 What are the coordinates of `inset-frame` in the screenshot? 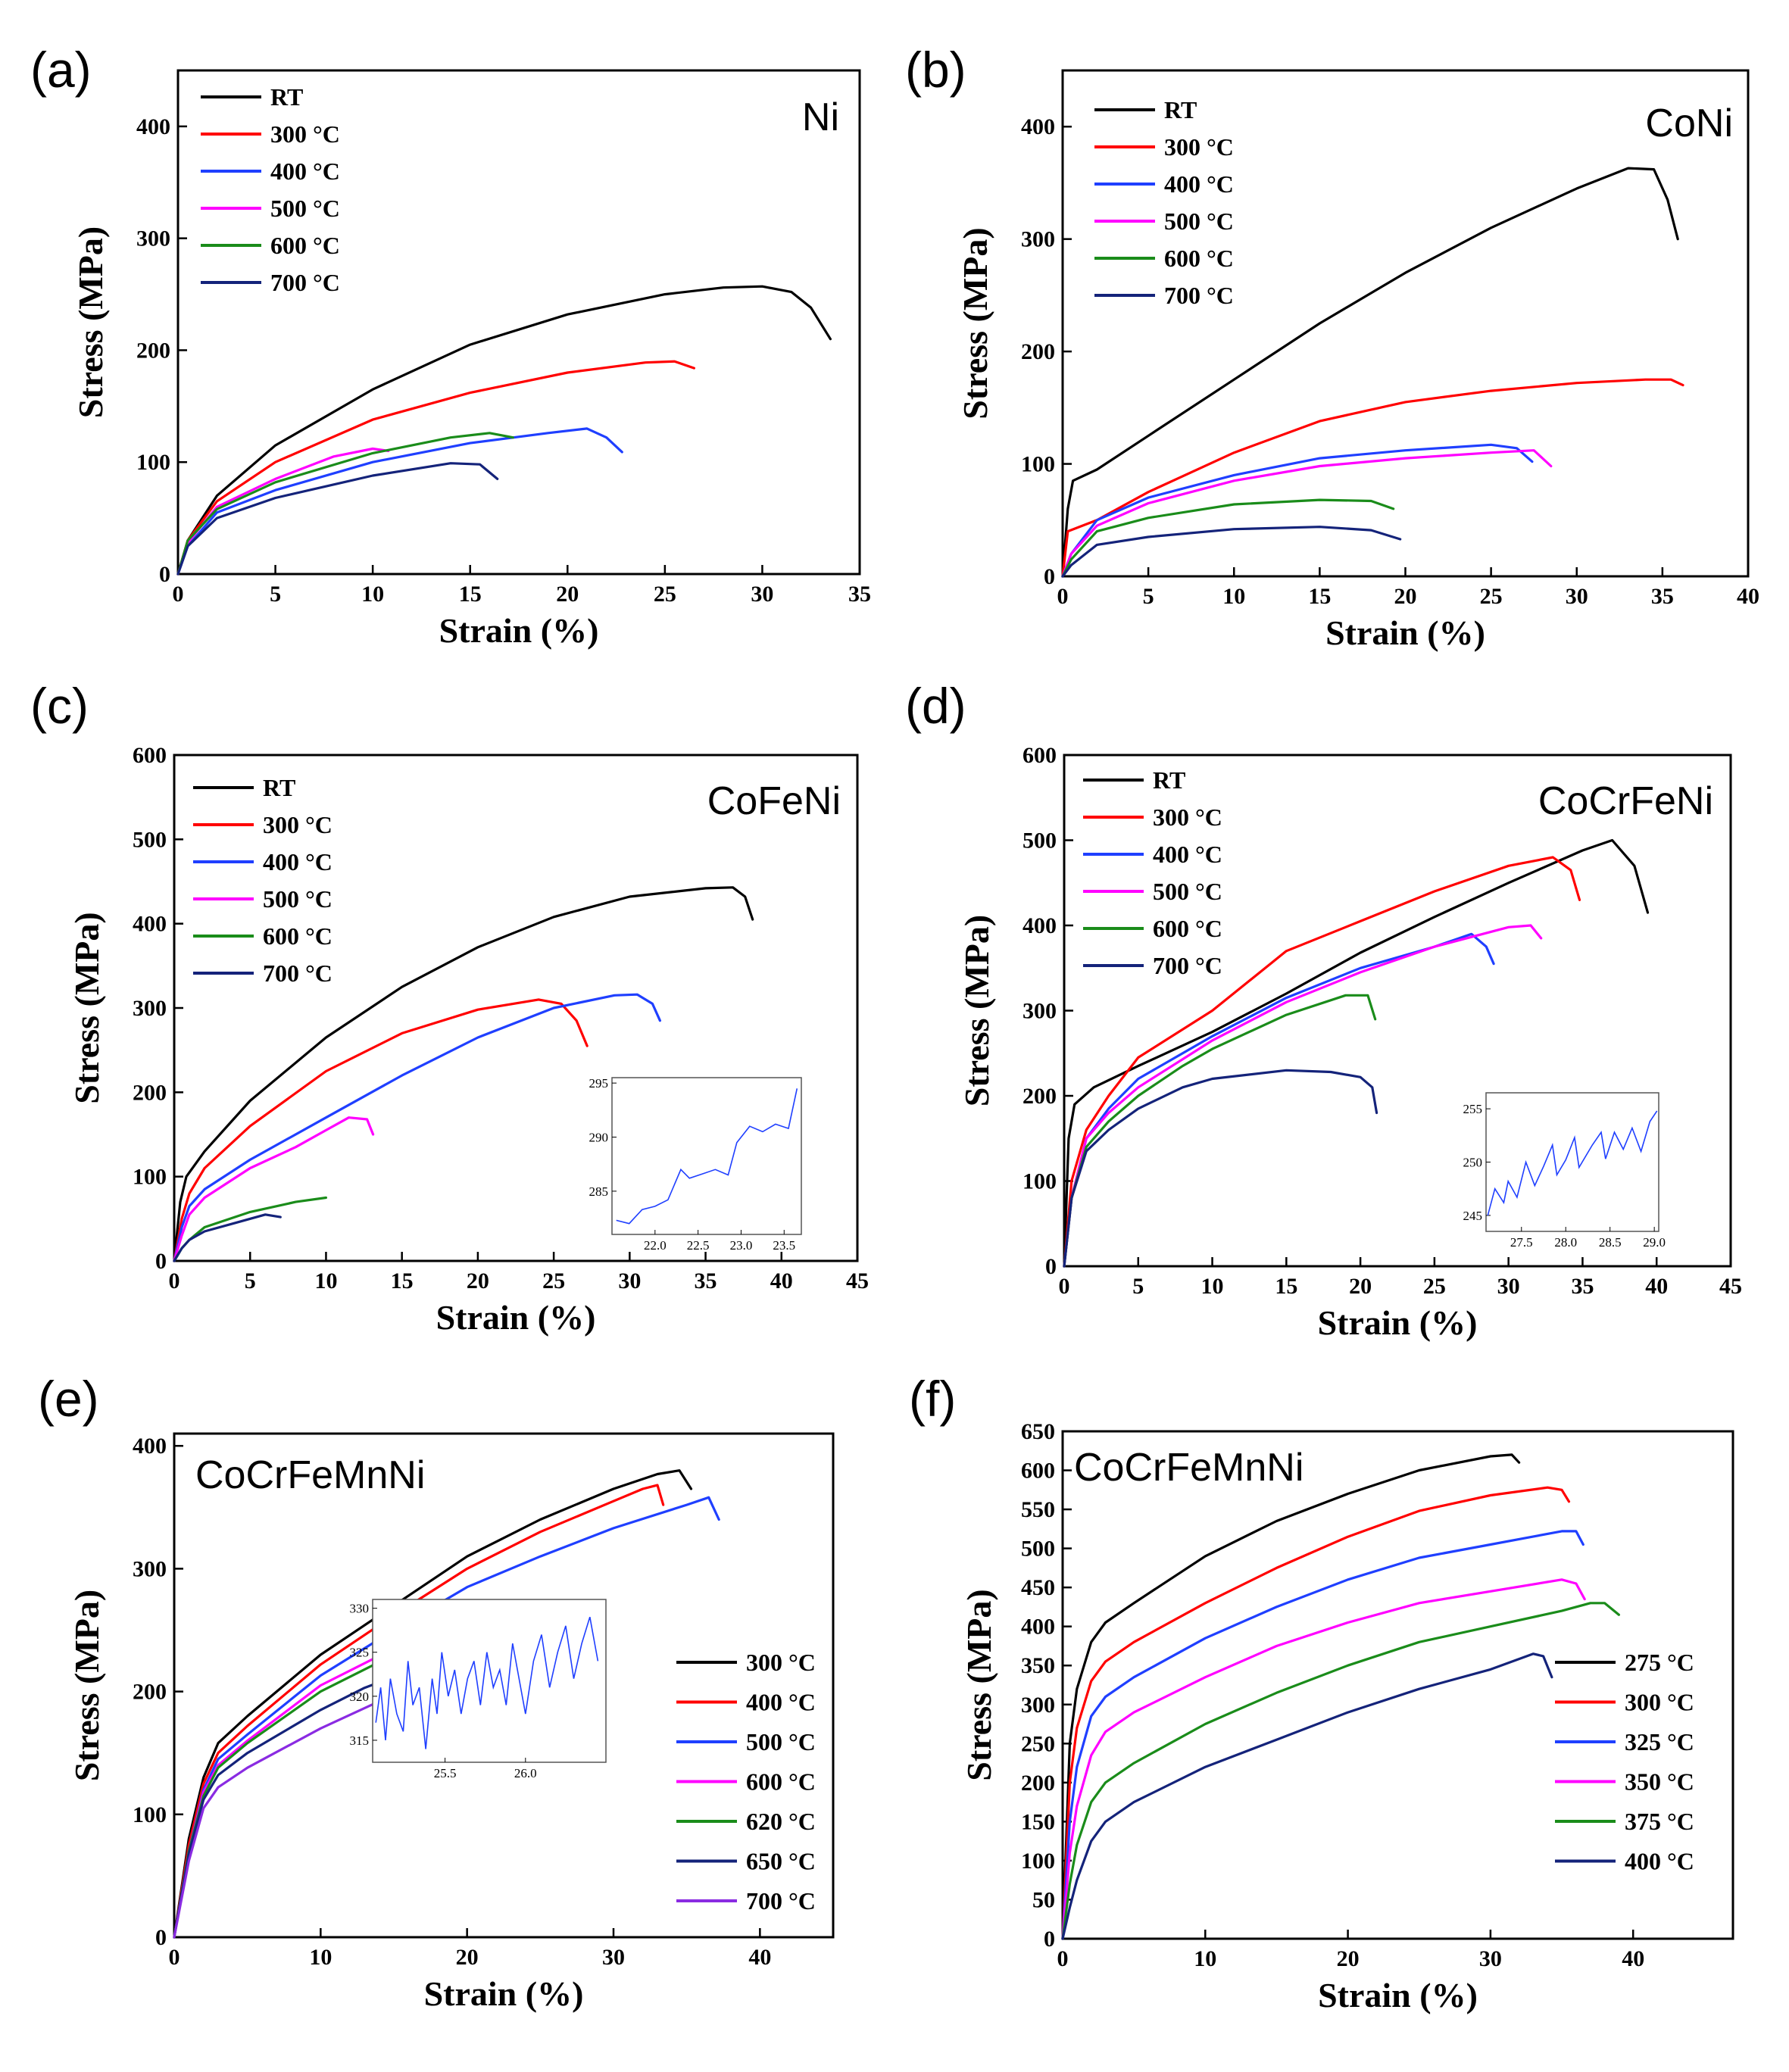 It's located at (706, 1156).